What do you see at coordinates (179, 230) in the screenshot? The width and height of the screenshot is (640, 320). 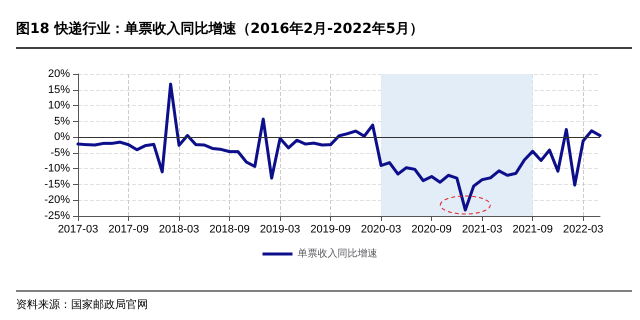 I see `x-tick-label: 2018-03` at bounding box center [179, 230].